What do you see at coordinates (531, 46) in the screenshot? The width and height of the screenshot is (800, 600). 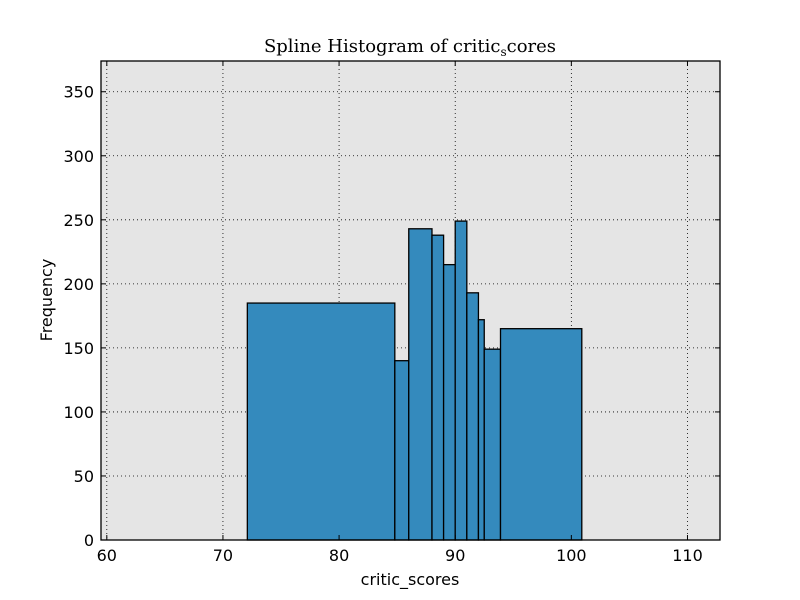 I see `chart-title-tail: cores` at bounding box center [531, 46].